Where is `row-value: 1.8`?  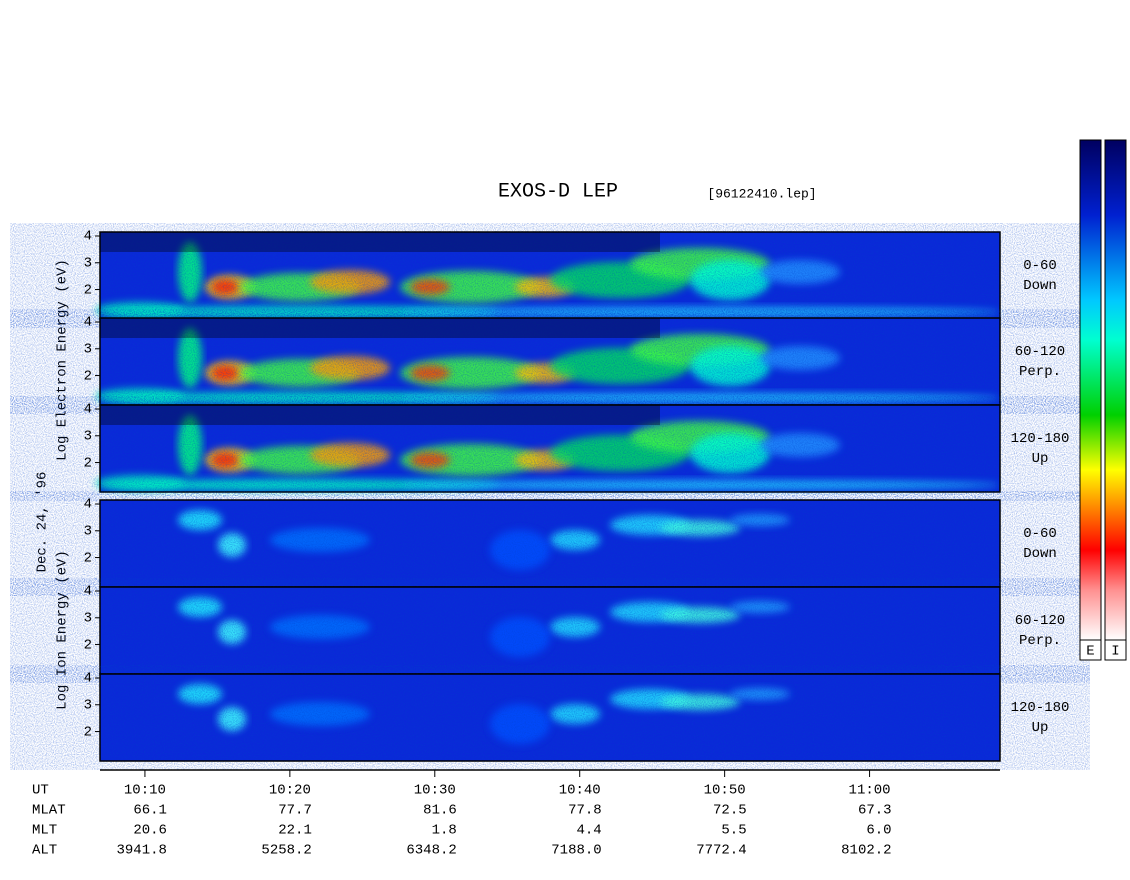 row-value: 1.8 is located at coordinates (444, 831).